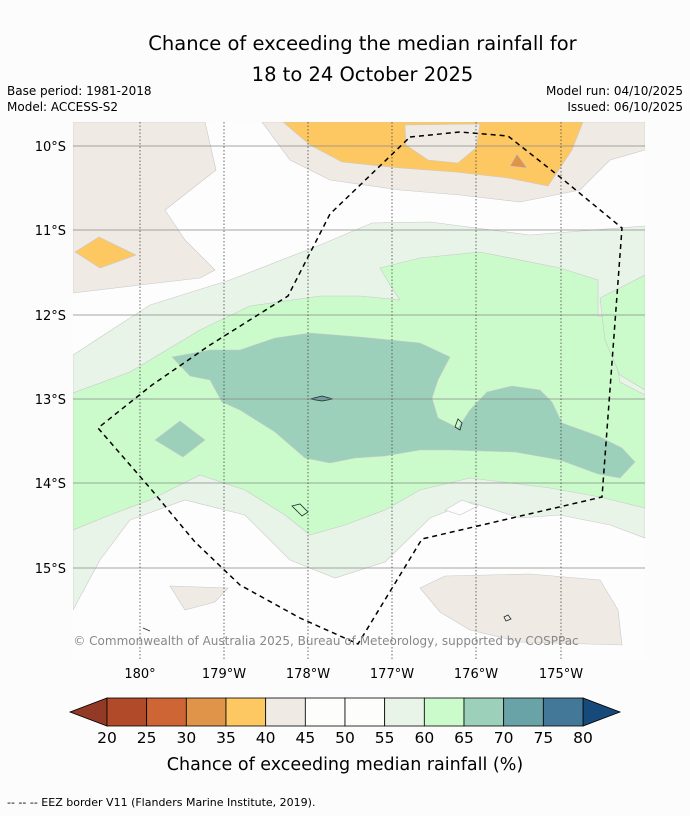 The width and height of the screenshot is (690, 816). Describe the element at coordinates (50, 316) in the screenshot. I see `lat-label: 12°S` at that location.